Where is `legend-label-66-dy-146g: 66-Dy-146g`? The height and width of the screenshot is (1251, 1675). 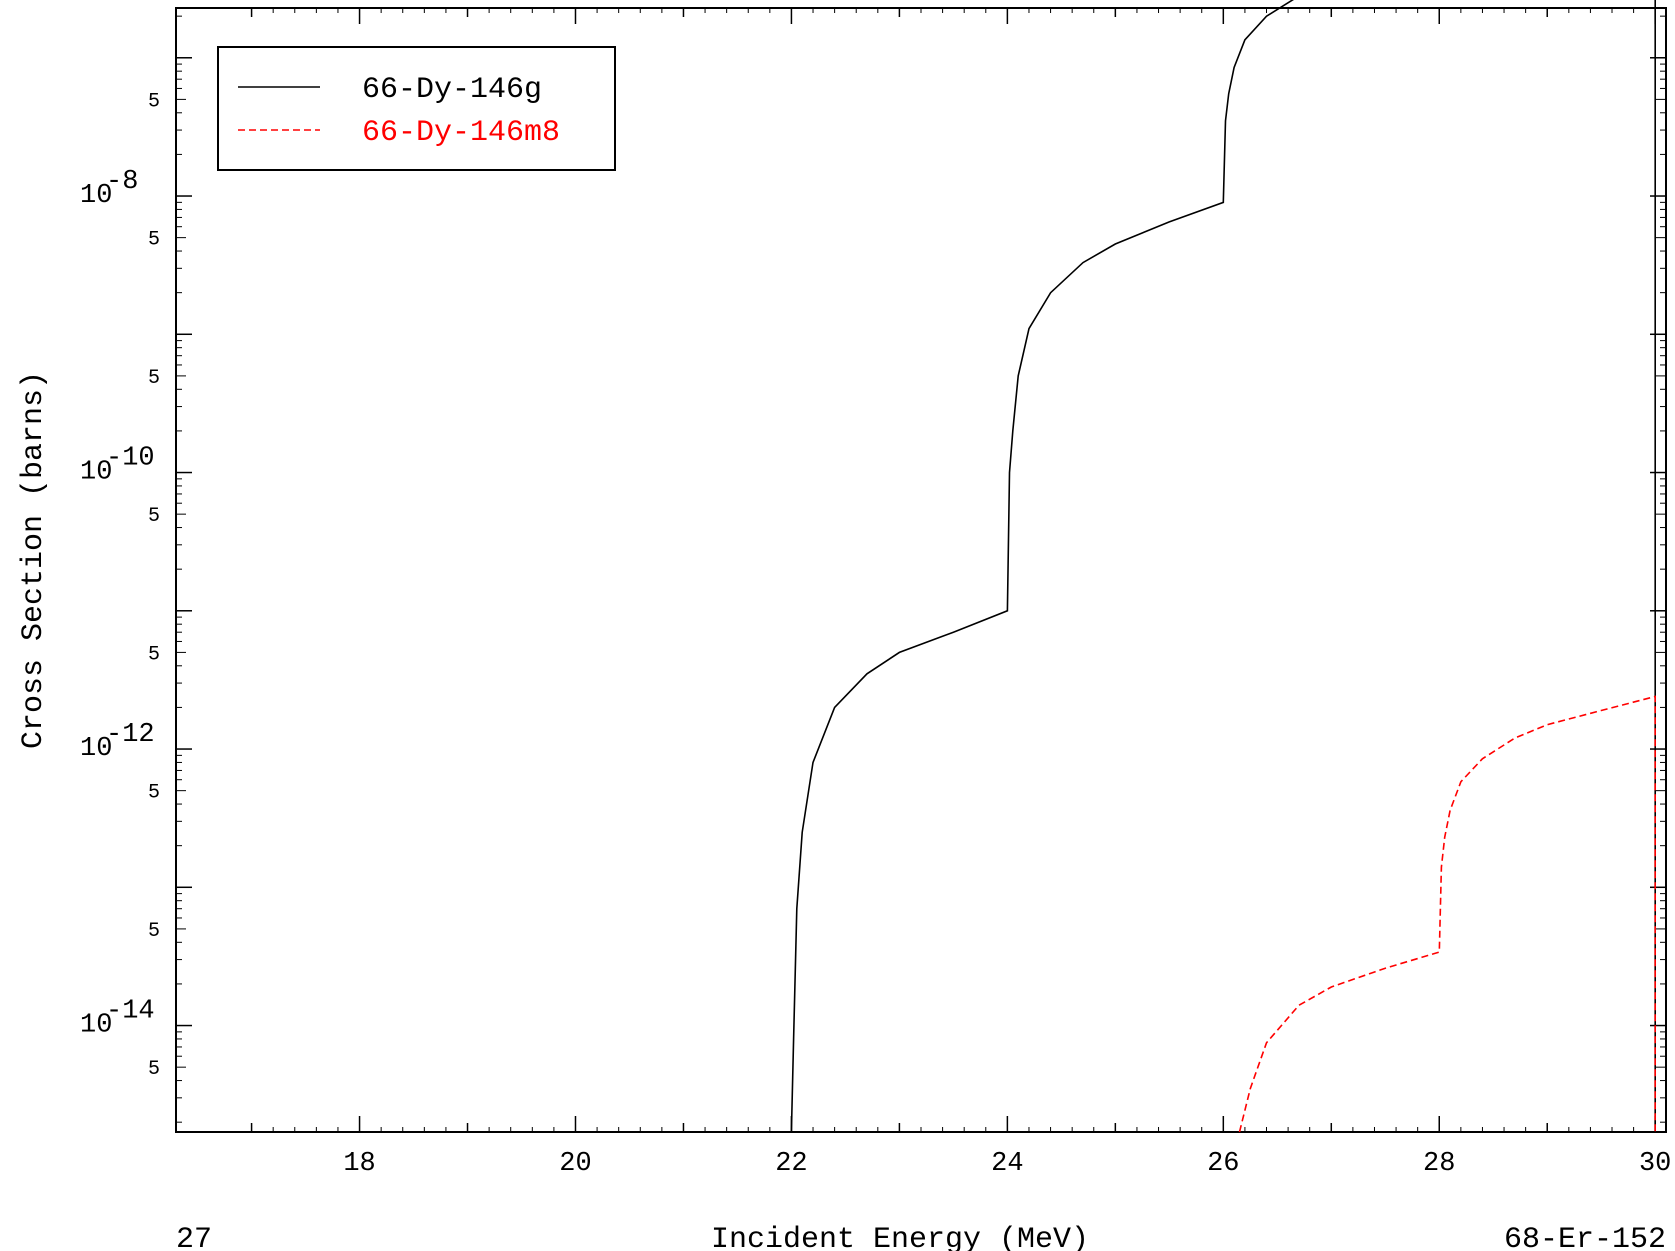 legend-label-66-dy-146g: 66-Dy-146g is located at coordinates (452, 90).